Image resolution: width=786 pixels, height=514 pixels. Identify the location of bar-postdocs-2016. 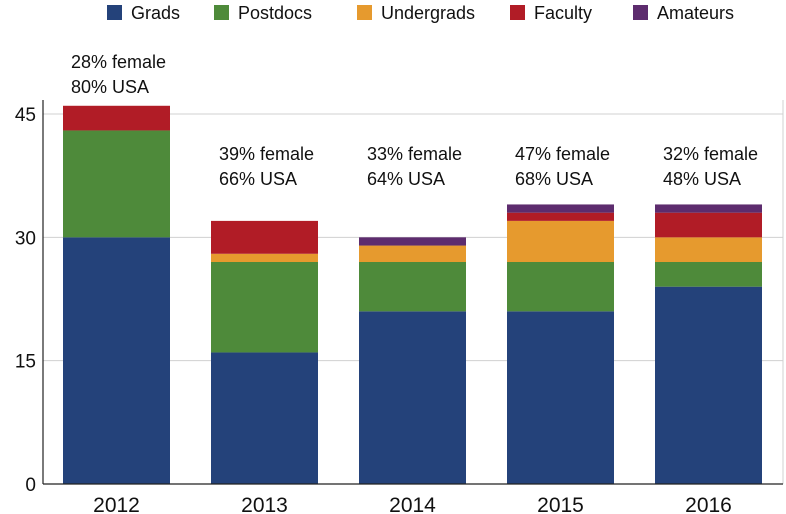
(708, 274).